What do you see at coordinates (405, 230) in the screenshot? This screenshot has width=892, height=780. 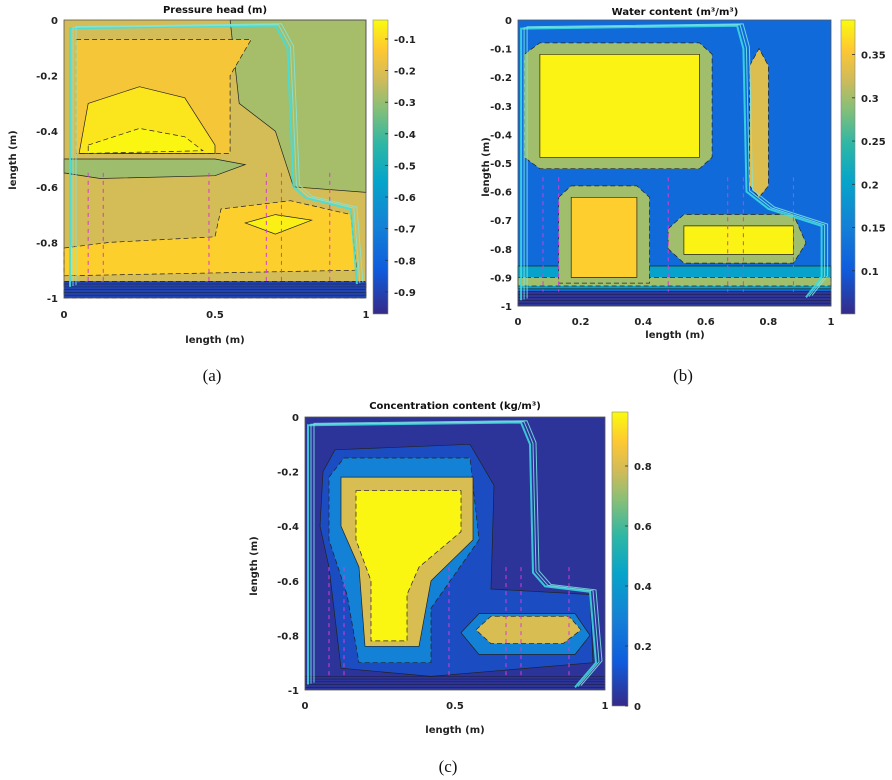 I see `colorbar-tick-label: -0.7` at bounding box center [405, 230].